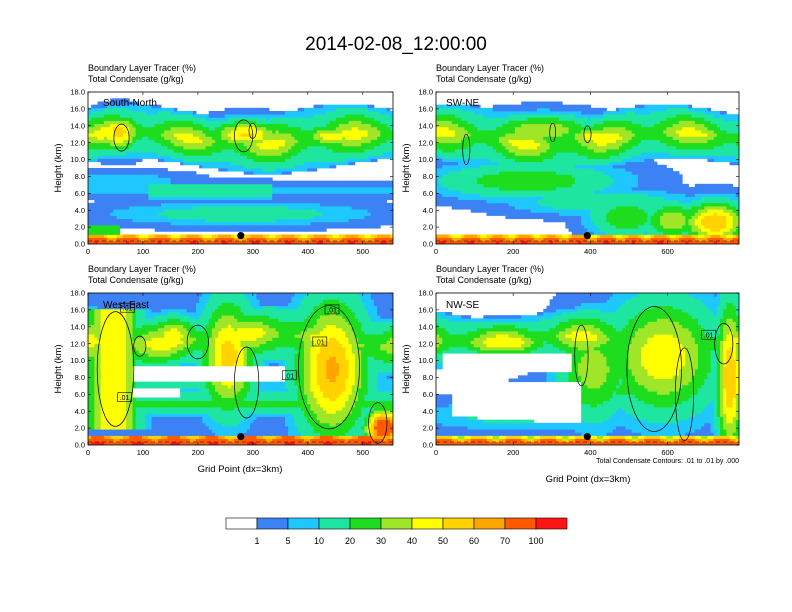 This screenshot has width=792, height=612. What do you see at coordinates (253, 251) in the screenshot?
I see `x-tick-label: 300` at bounding box center [253, 251].